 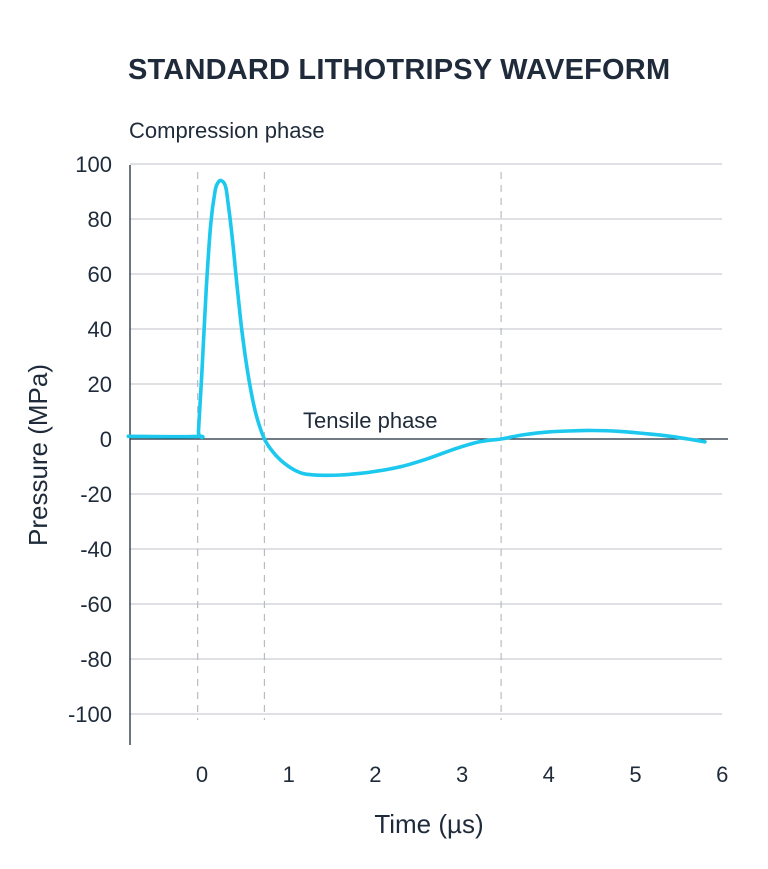 I want to click on y-tick-label: 0, so click(x=106, y=439).